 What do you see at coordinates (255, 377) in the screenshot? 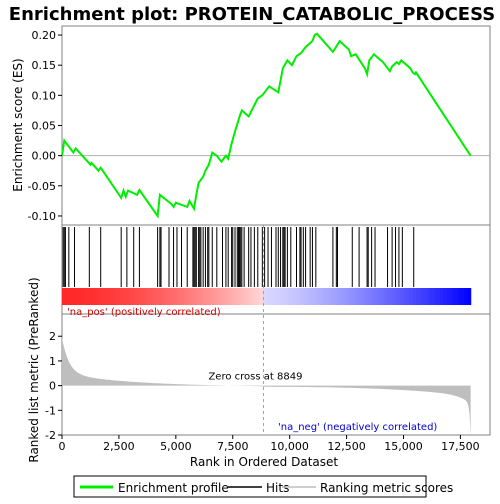
I see `zero-cross-label: Zero cross at 8849` at bounding box center [255, 377].